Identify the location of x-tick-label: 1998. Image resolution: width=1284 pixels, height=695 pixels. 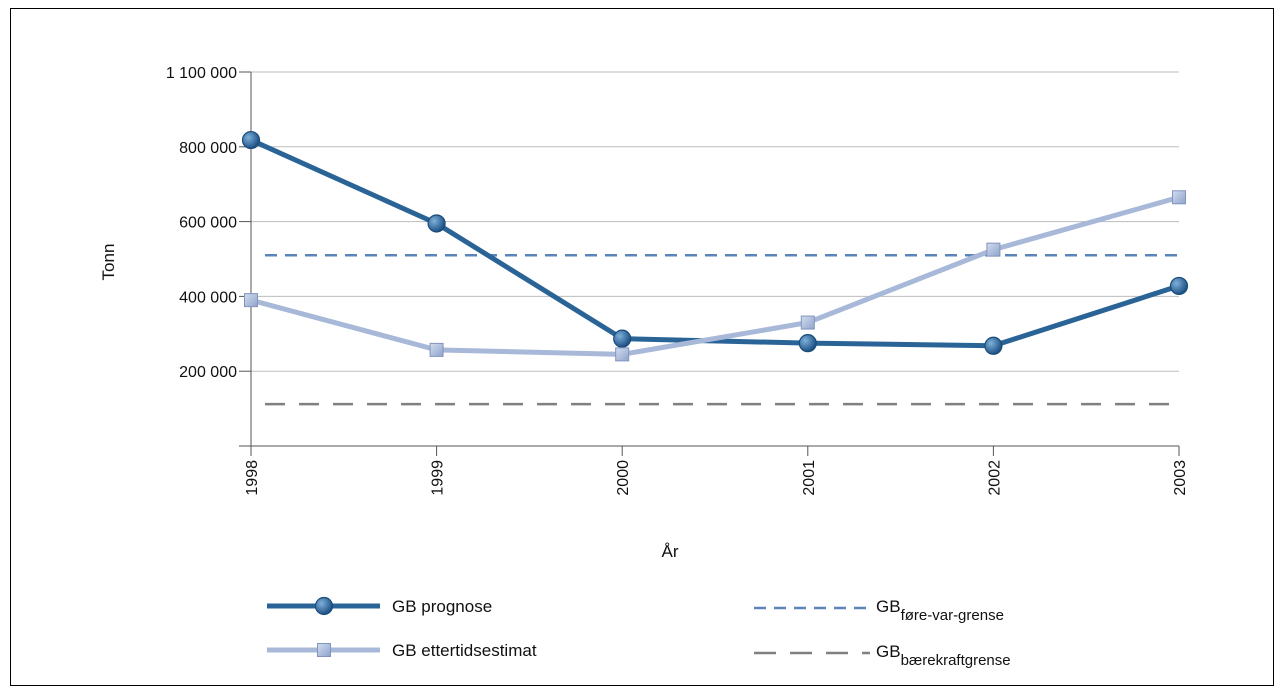
(252, 478).